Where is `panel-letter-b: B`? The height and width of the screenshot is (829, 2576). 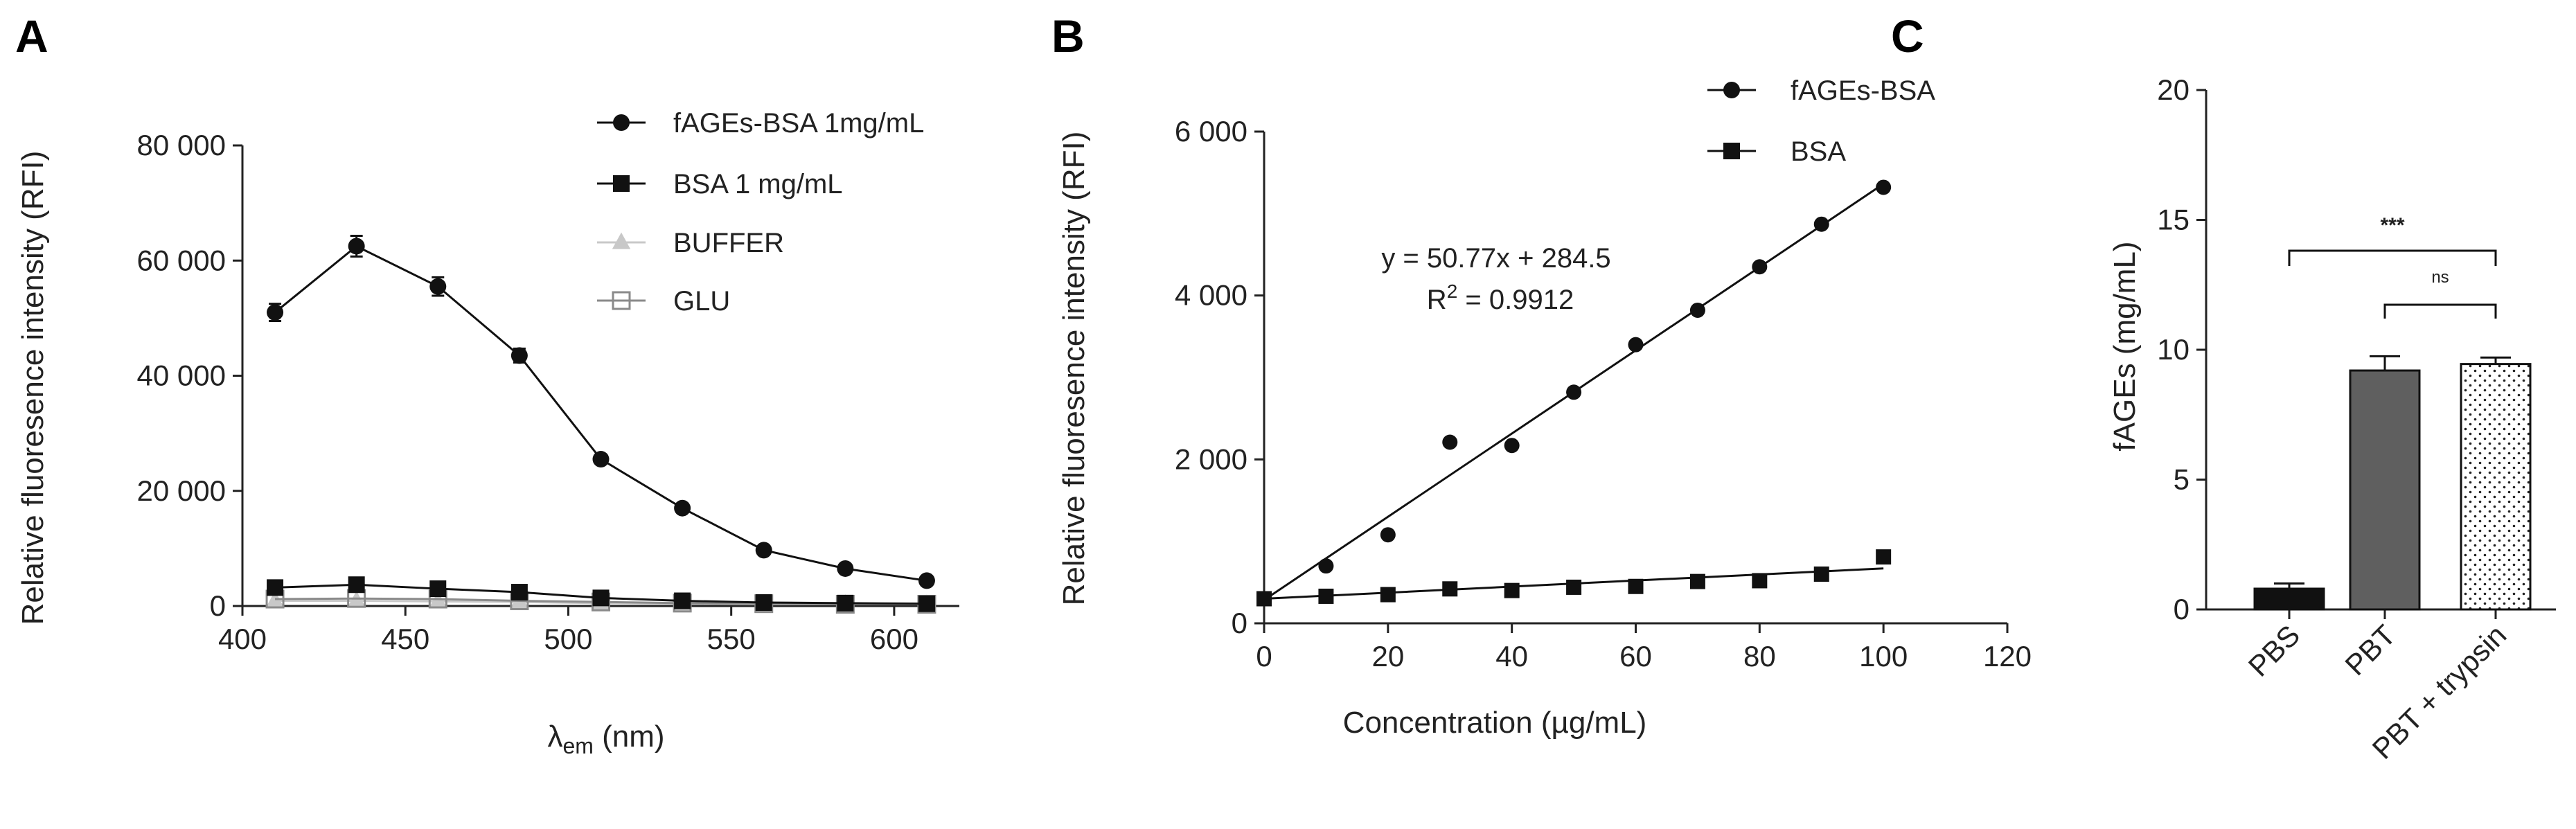
panel-letter-b: B is located at coordinates (1068, 36).